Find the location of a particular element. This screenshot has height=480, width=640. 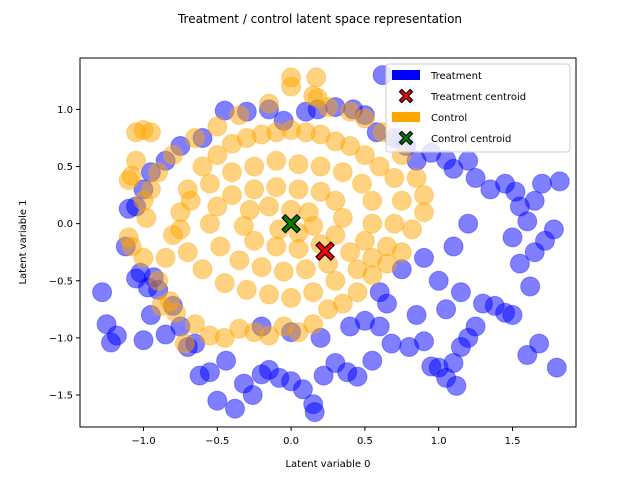

x-tick-label: 0.5 is located at coordinates (365, 441).